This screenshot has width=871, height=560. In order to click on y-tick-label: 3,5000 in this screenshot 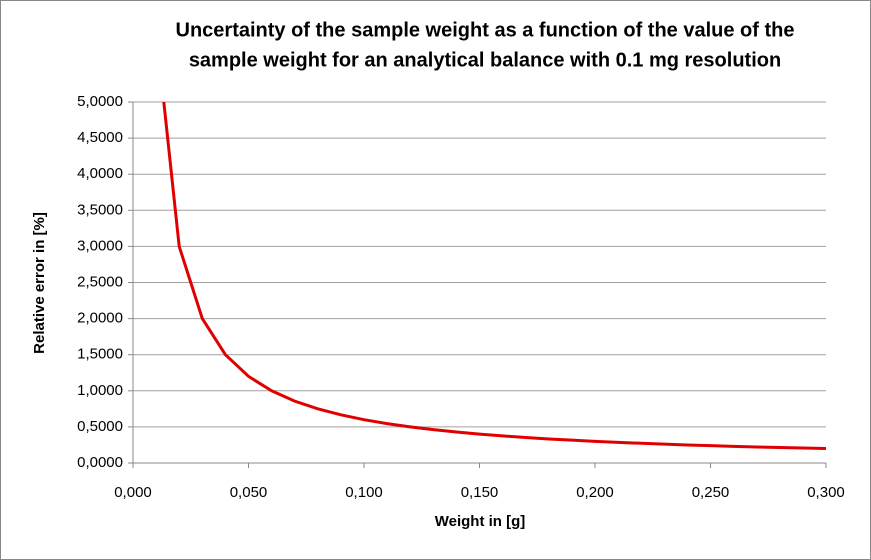, I will do `click(100, 209)`.